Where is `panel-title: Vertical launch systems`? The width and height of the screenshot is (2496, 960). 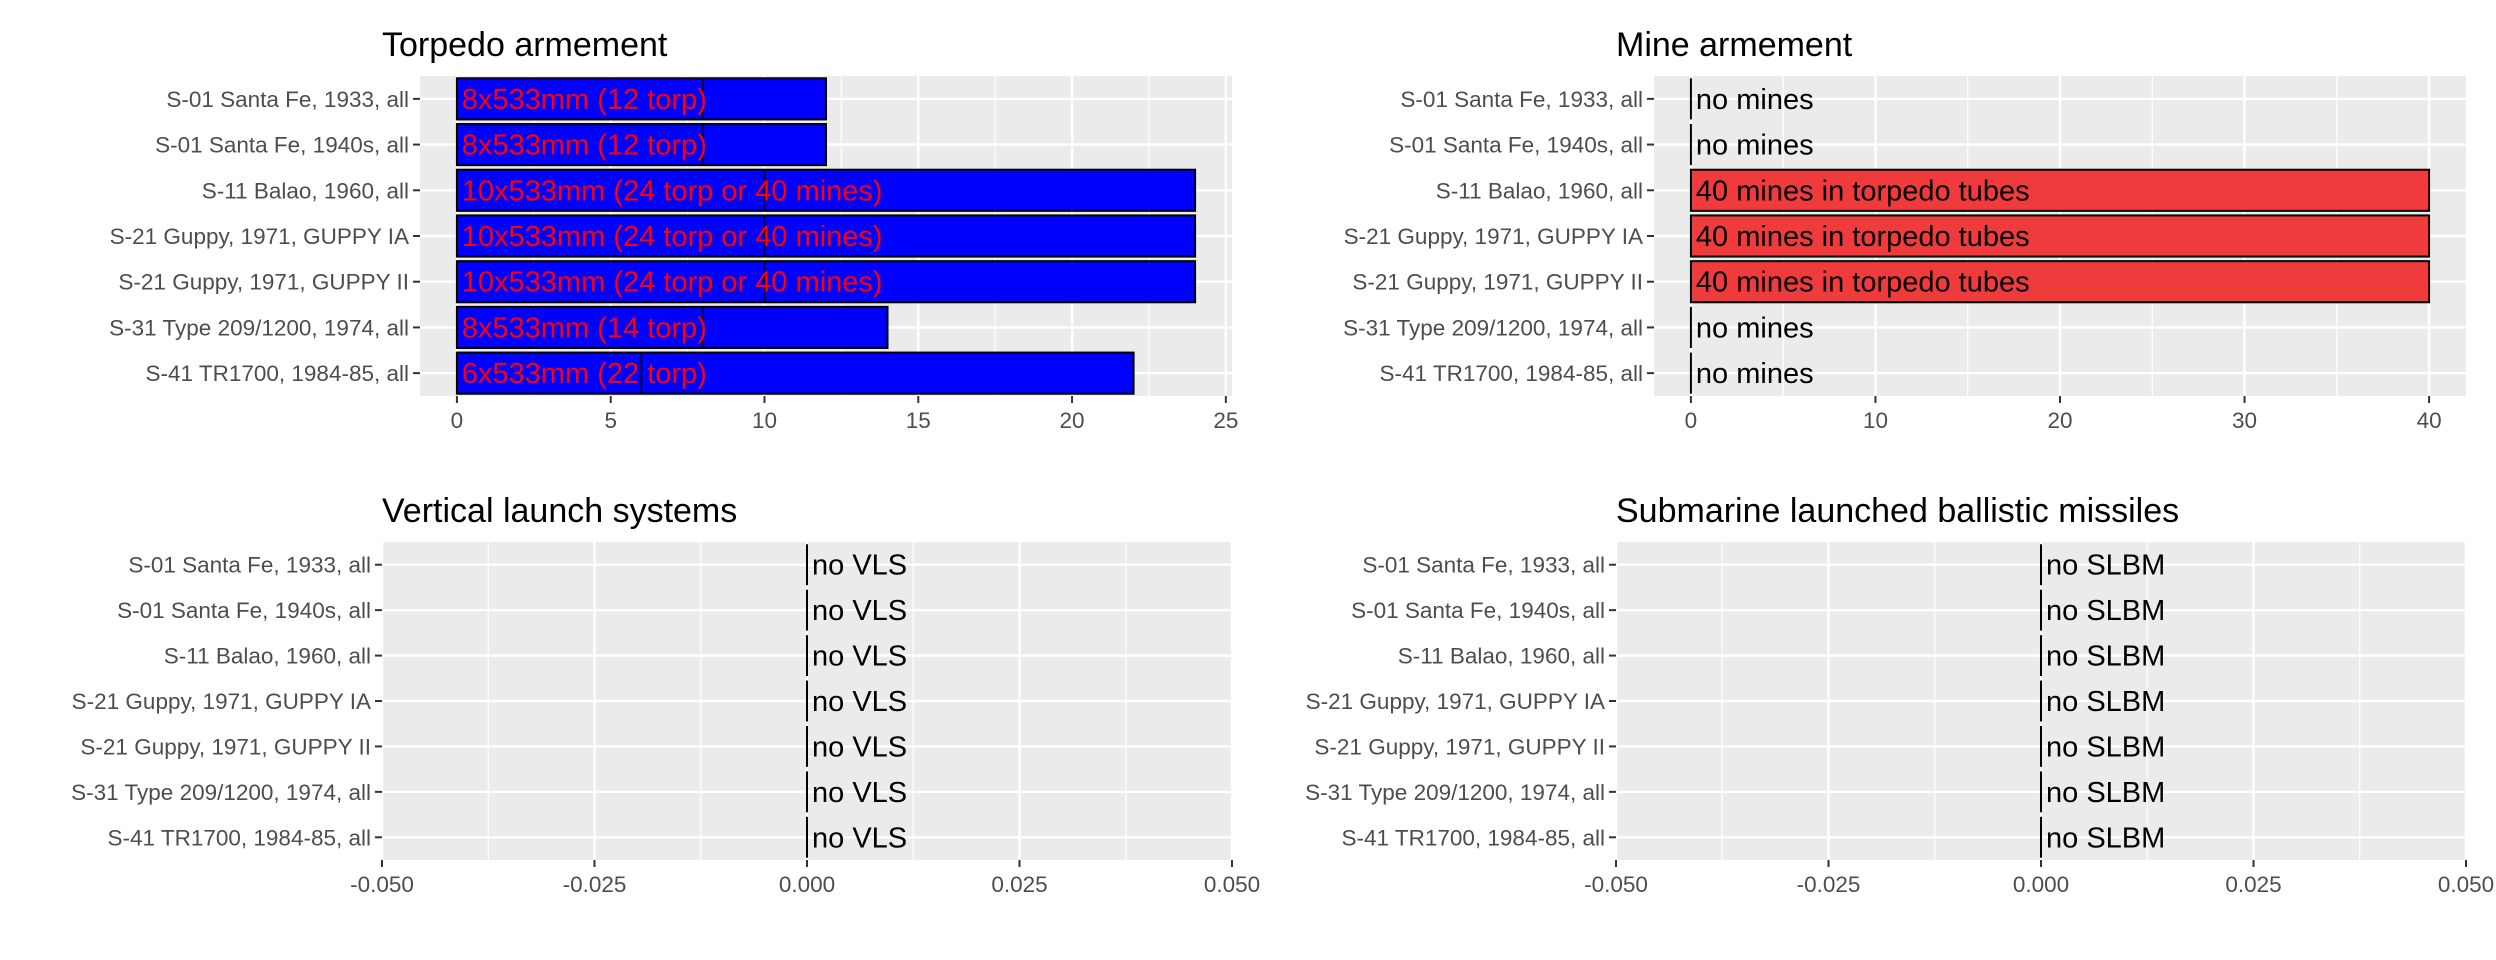
panel-title: Vertical launch systems is located at coordinates (559, 511).